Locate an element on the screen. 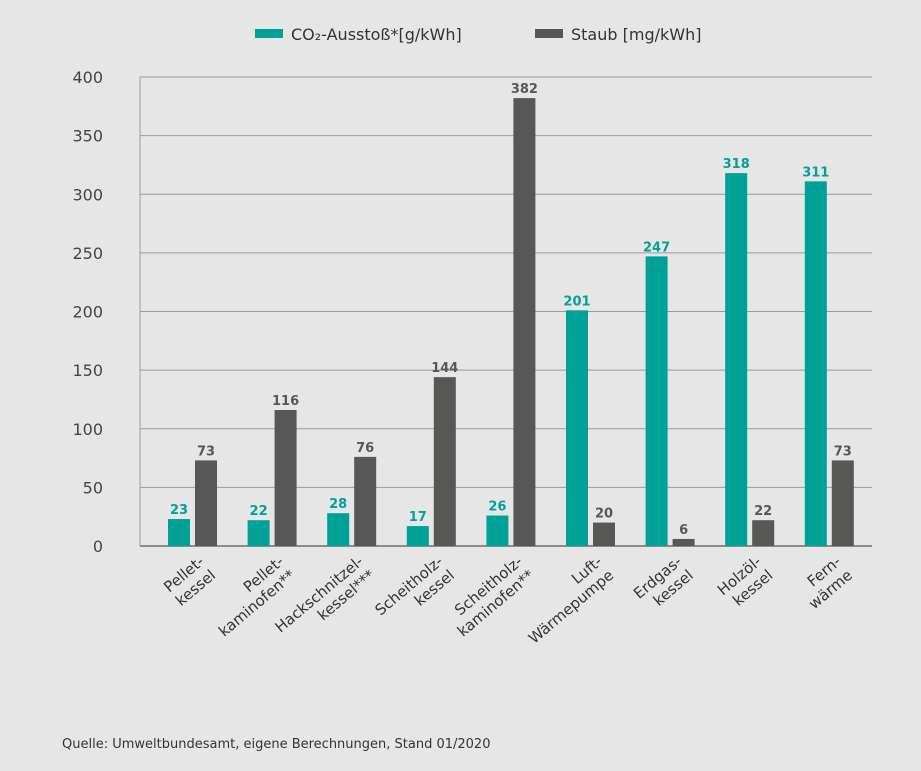 The image size is (921, 771). data-label: 28 is located at coordinates (338, 504).